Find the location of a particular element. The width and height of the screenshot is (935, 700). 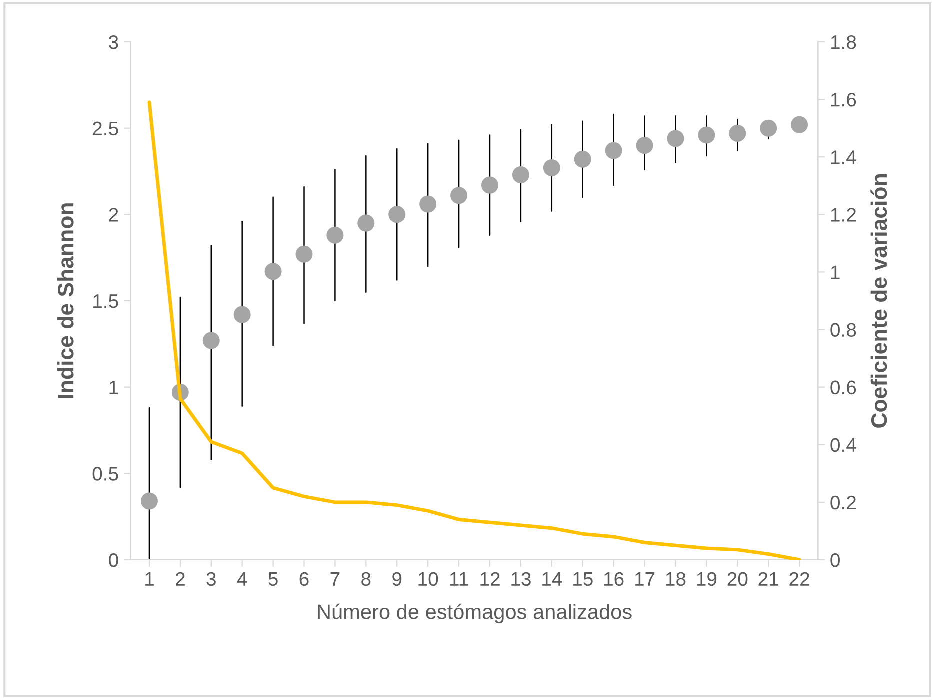

x-tick-label: 16 is located at coordinates (614, 579).